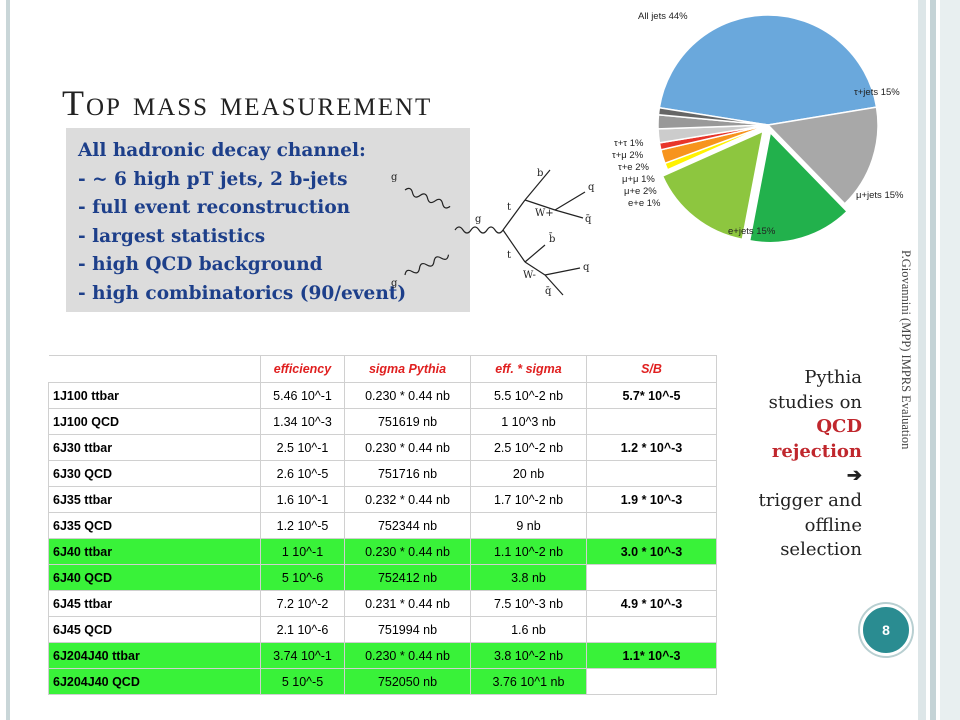 The width and height of the screenshot is (960, 720). I want to click on table-header: efficiency, so click(302, 369).